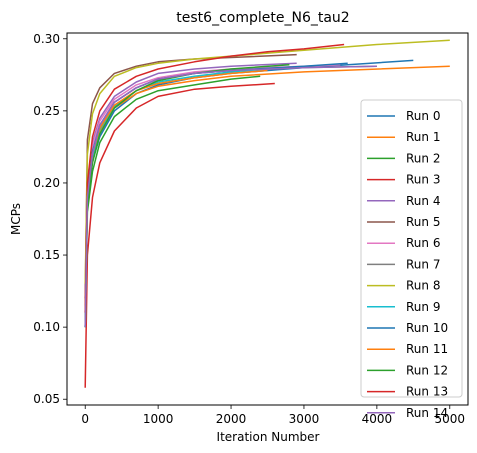 This screenshot has height=453, width=477. What do you see at coordinates (46, 111) in the screenshot?
I see `y-tick-label: 0.25` at bounding box center [46, 111].